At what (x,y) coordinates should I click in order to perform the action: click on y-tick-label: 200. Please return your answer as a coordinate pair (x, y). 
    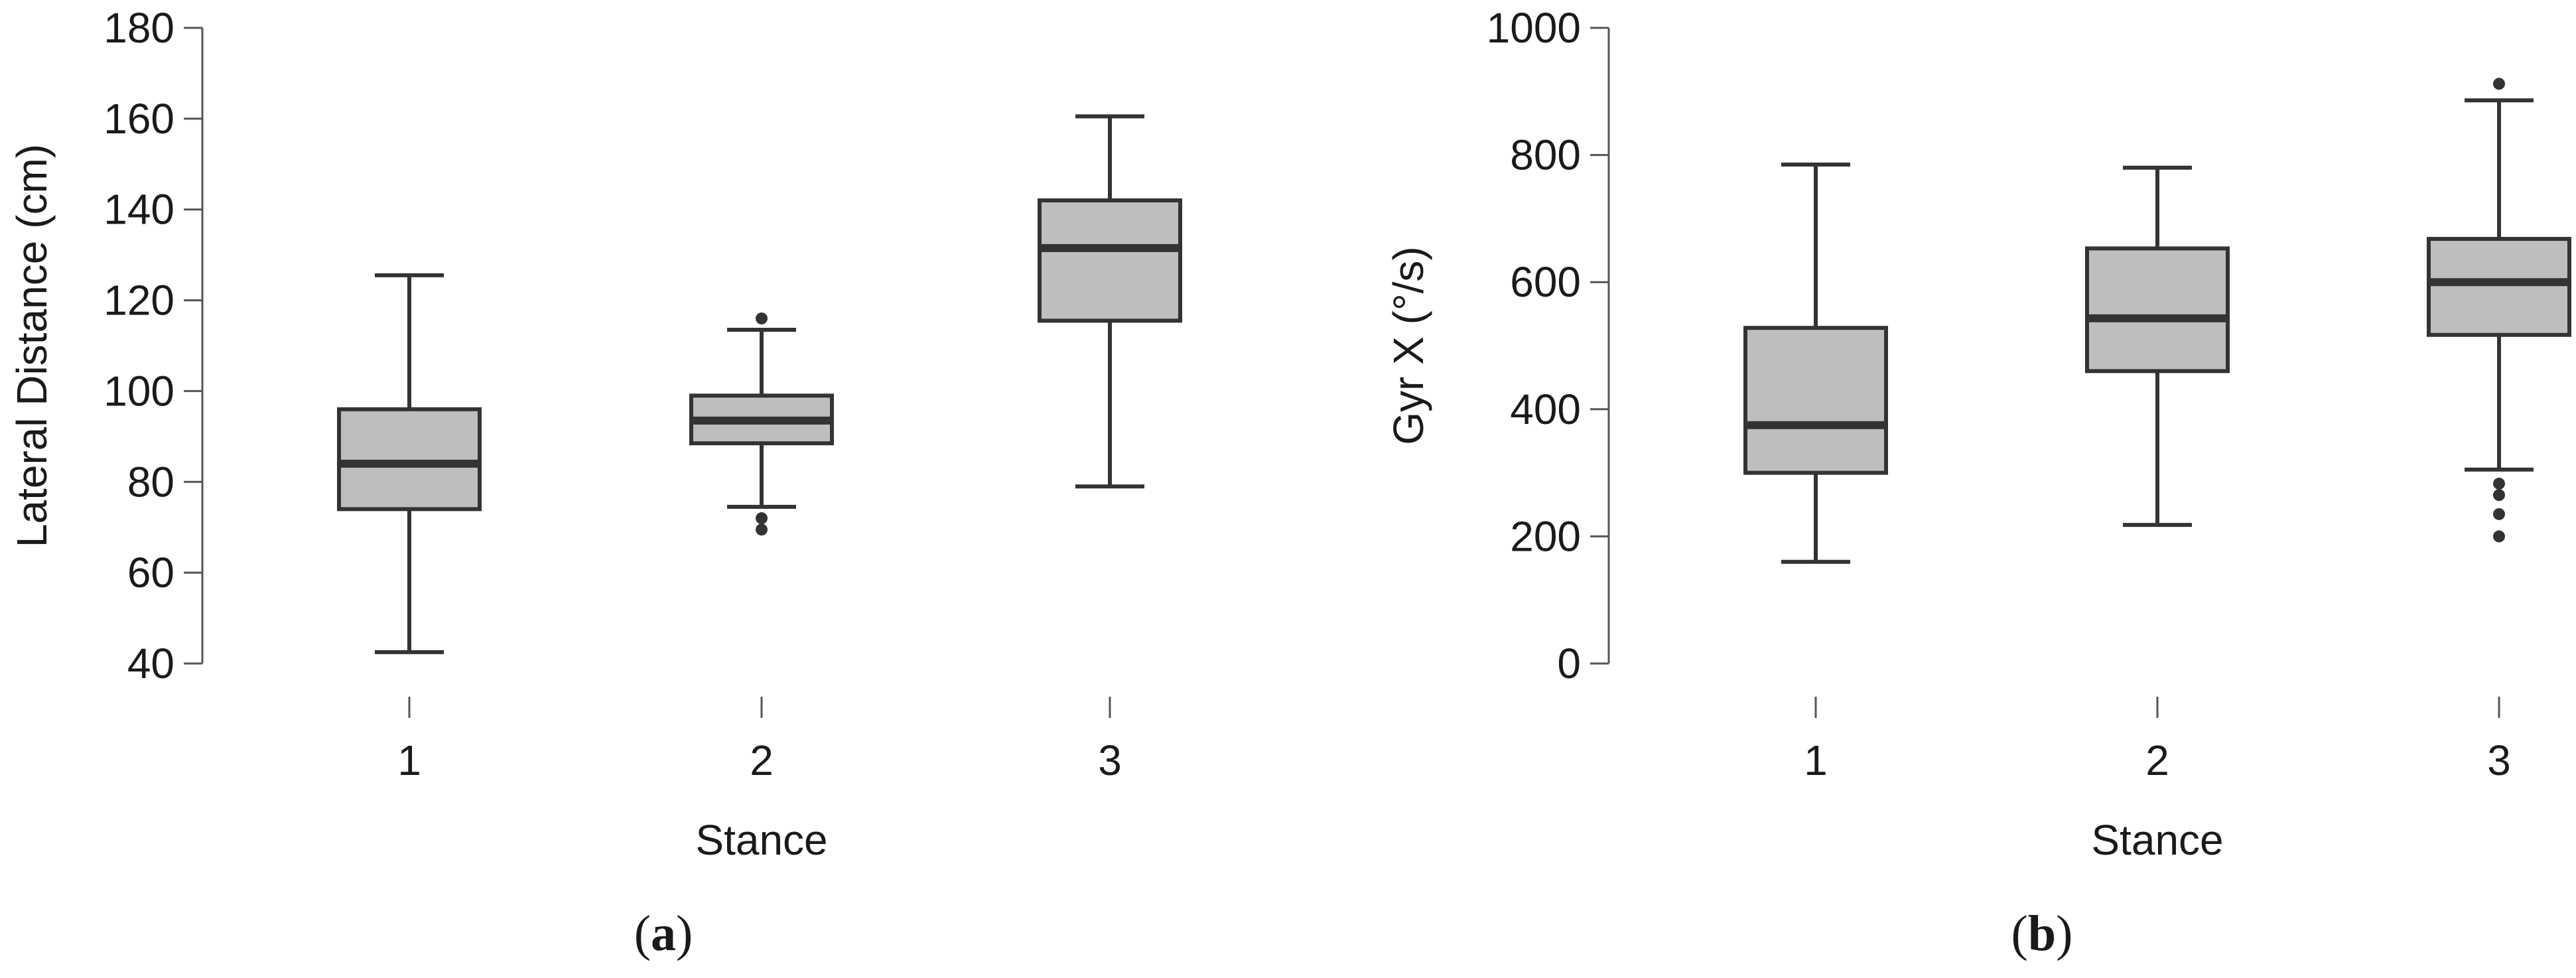
    Looking at the image, I should click on (1545, 536).